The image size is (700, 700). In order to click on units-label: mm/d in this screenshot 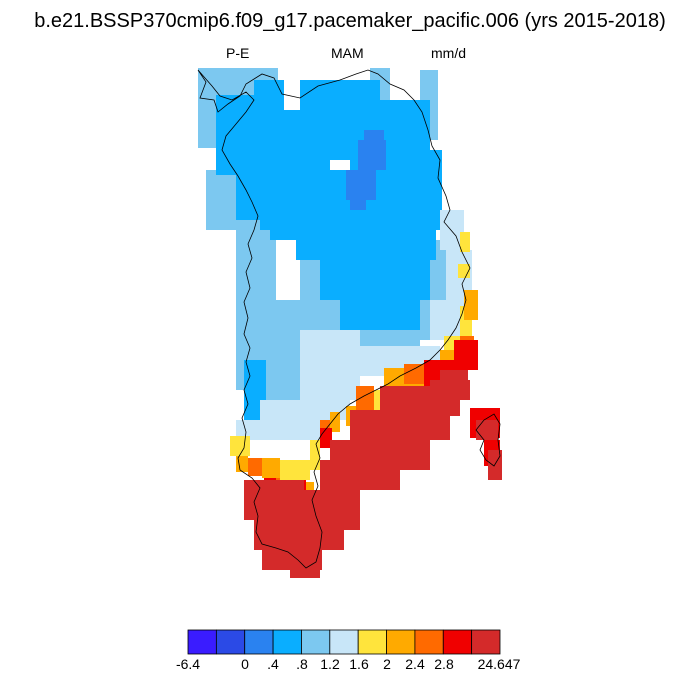, I will do `click(448, 53)`.